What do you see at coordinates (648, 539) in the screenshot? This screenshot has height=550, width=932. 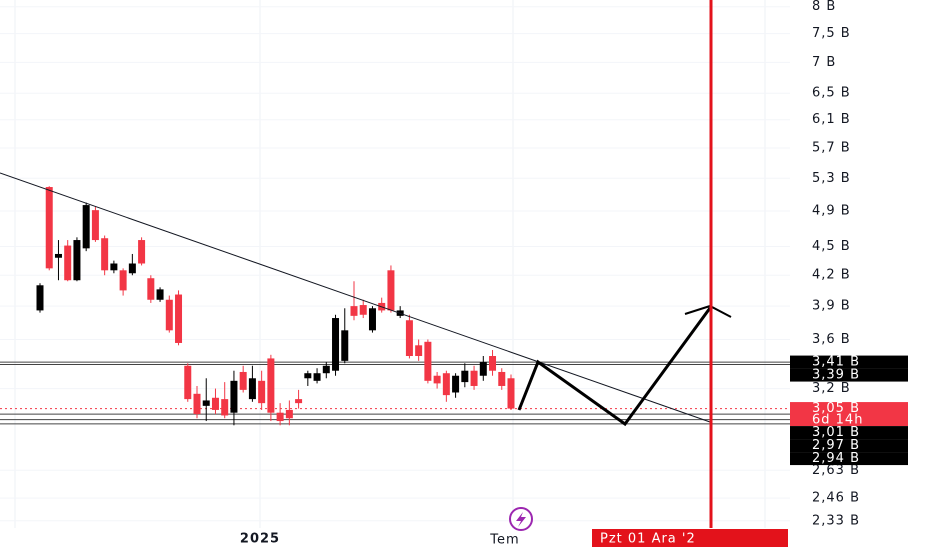 I see `date-marker-label: Pzt 01 Ara '2` at bounding box center [648, 539].